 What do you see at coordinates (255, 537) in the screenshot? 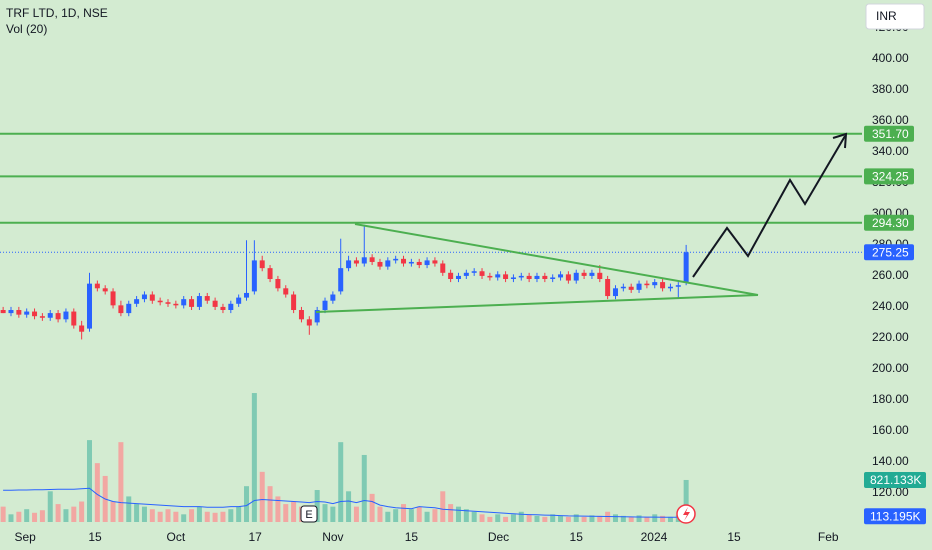
I see `x-tick-label: 17` at bounding box center [255, 537].